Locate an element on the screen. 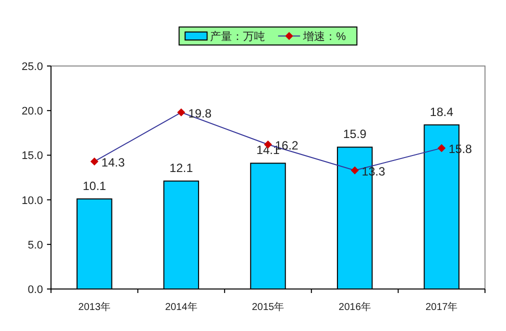 This screenshot has height=331, width=506. data-label: 18.4 is located at coordinates (442, 111).